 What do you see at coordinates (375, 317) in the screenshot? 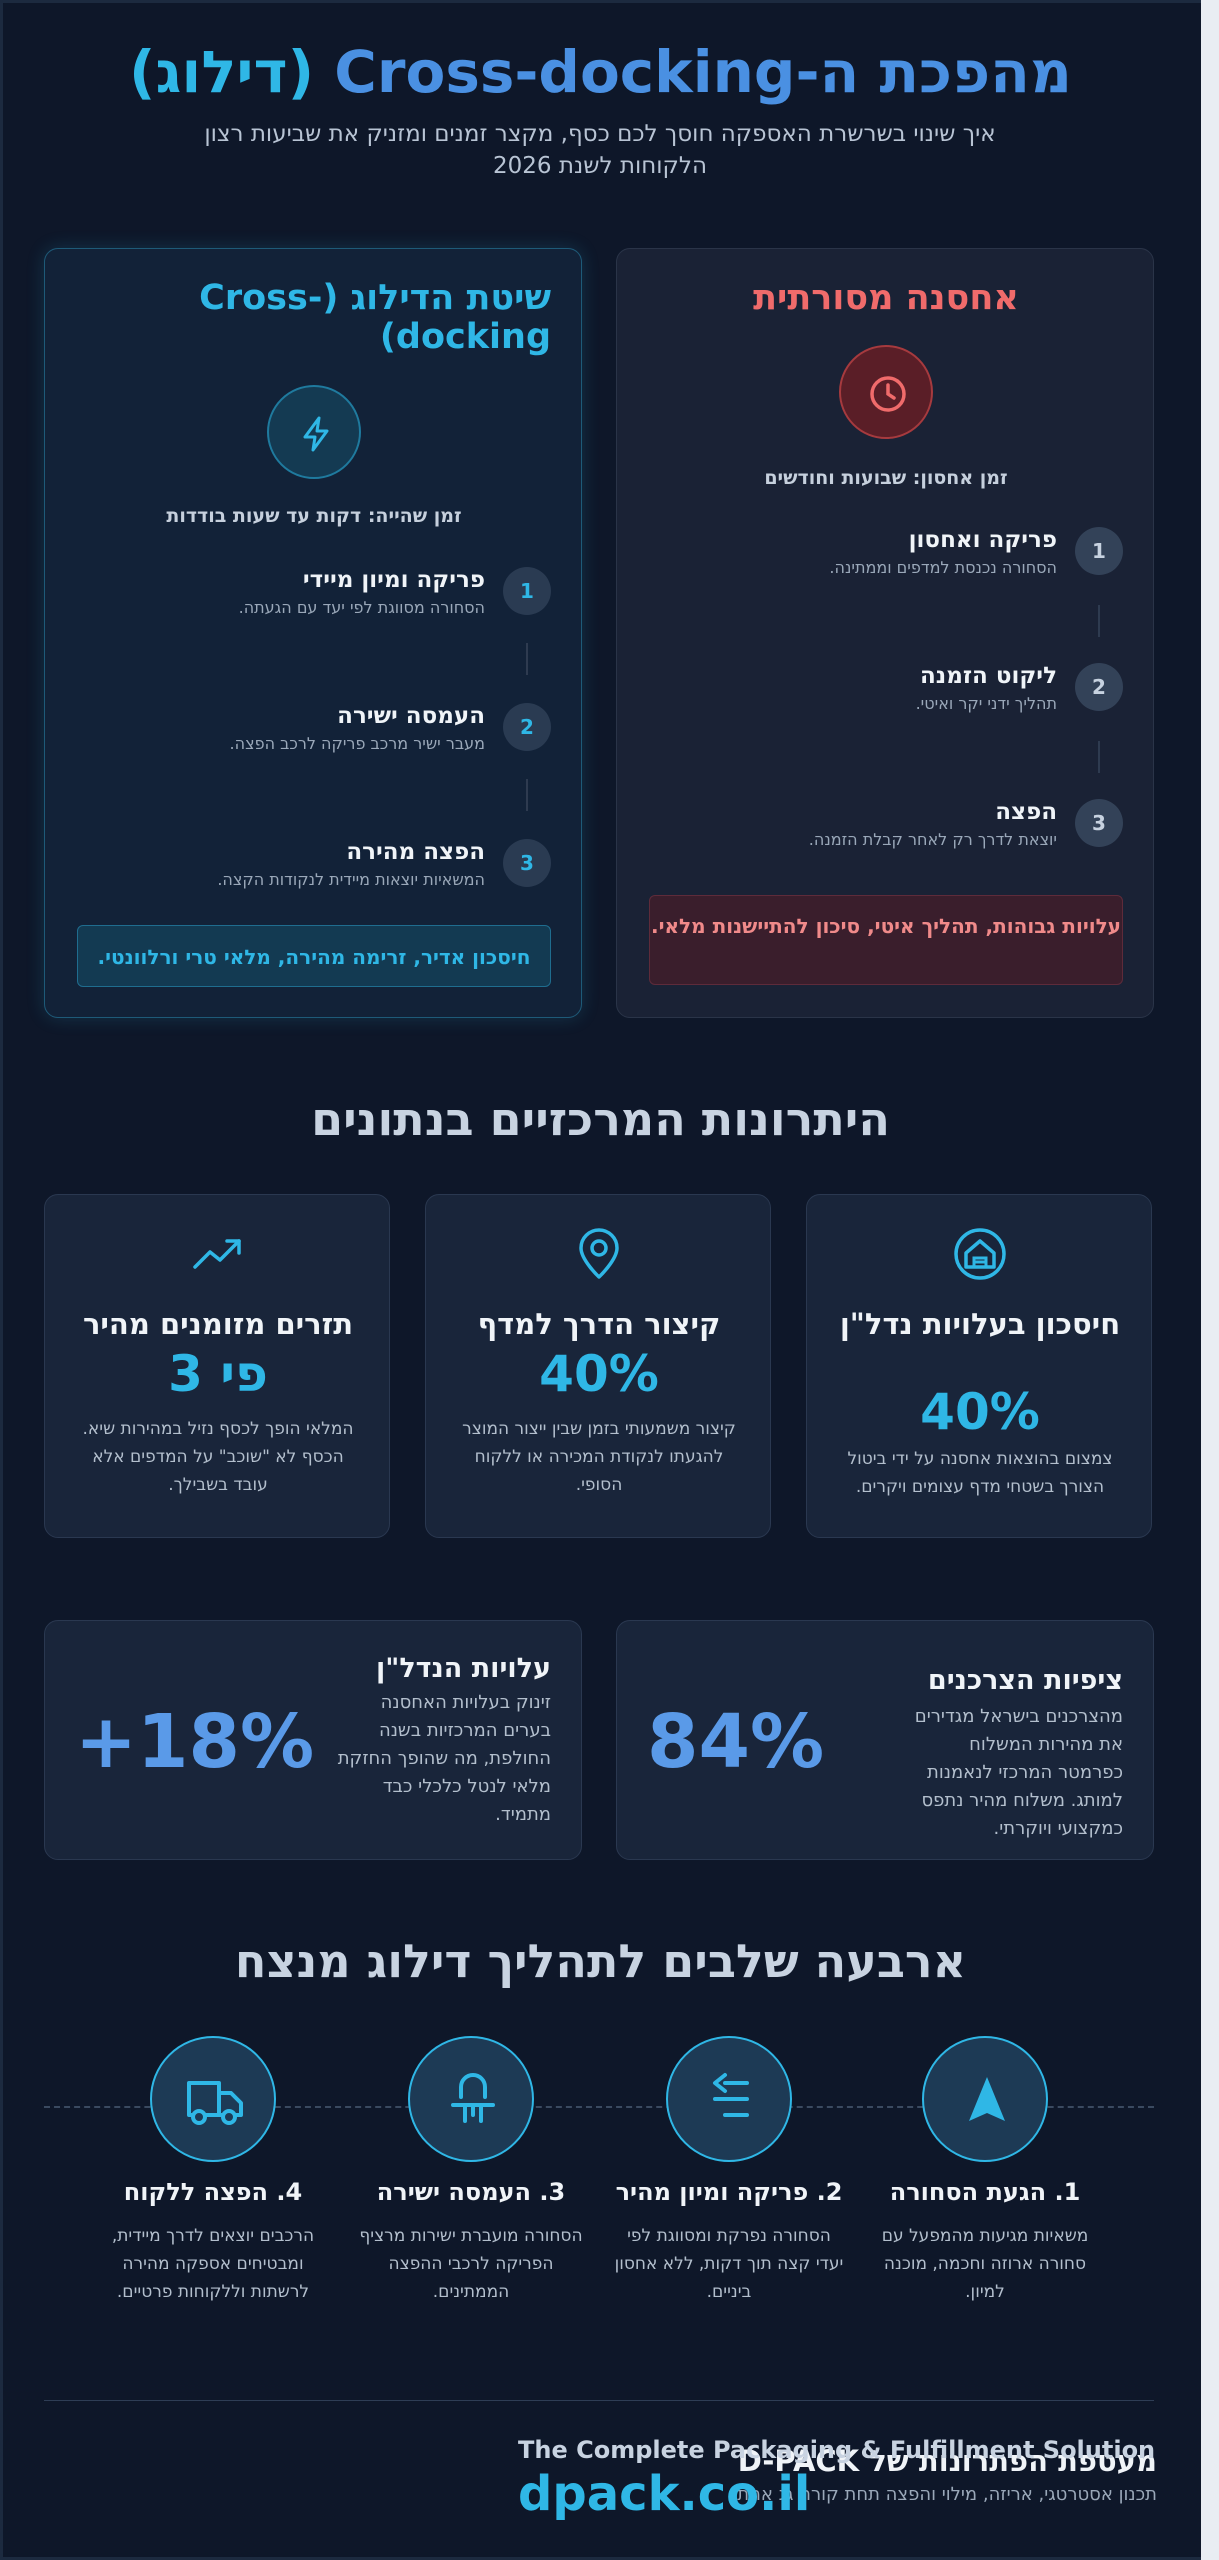
I see `crossdocking-title: שיטת הדילוג (Cross-docking)` at bounding box center [375, 317].